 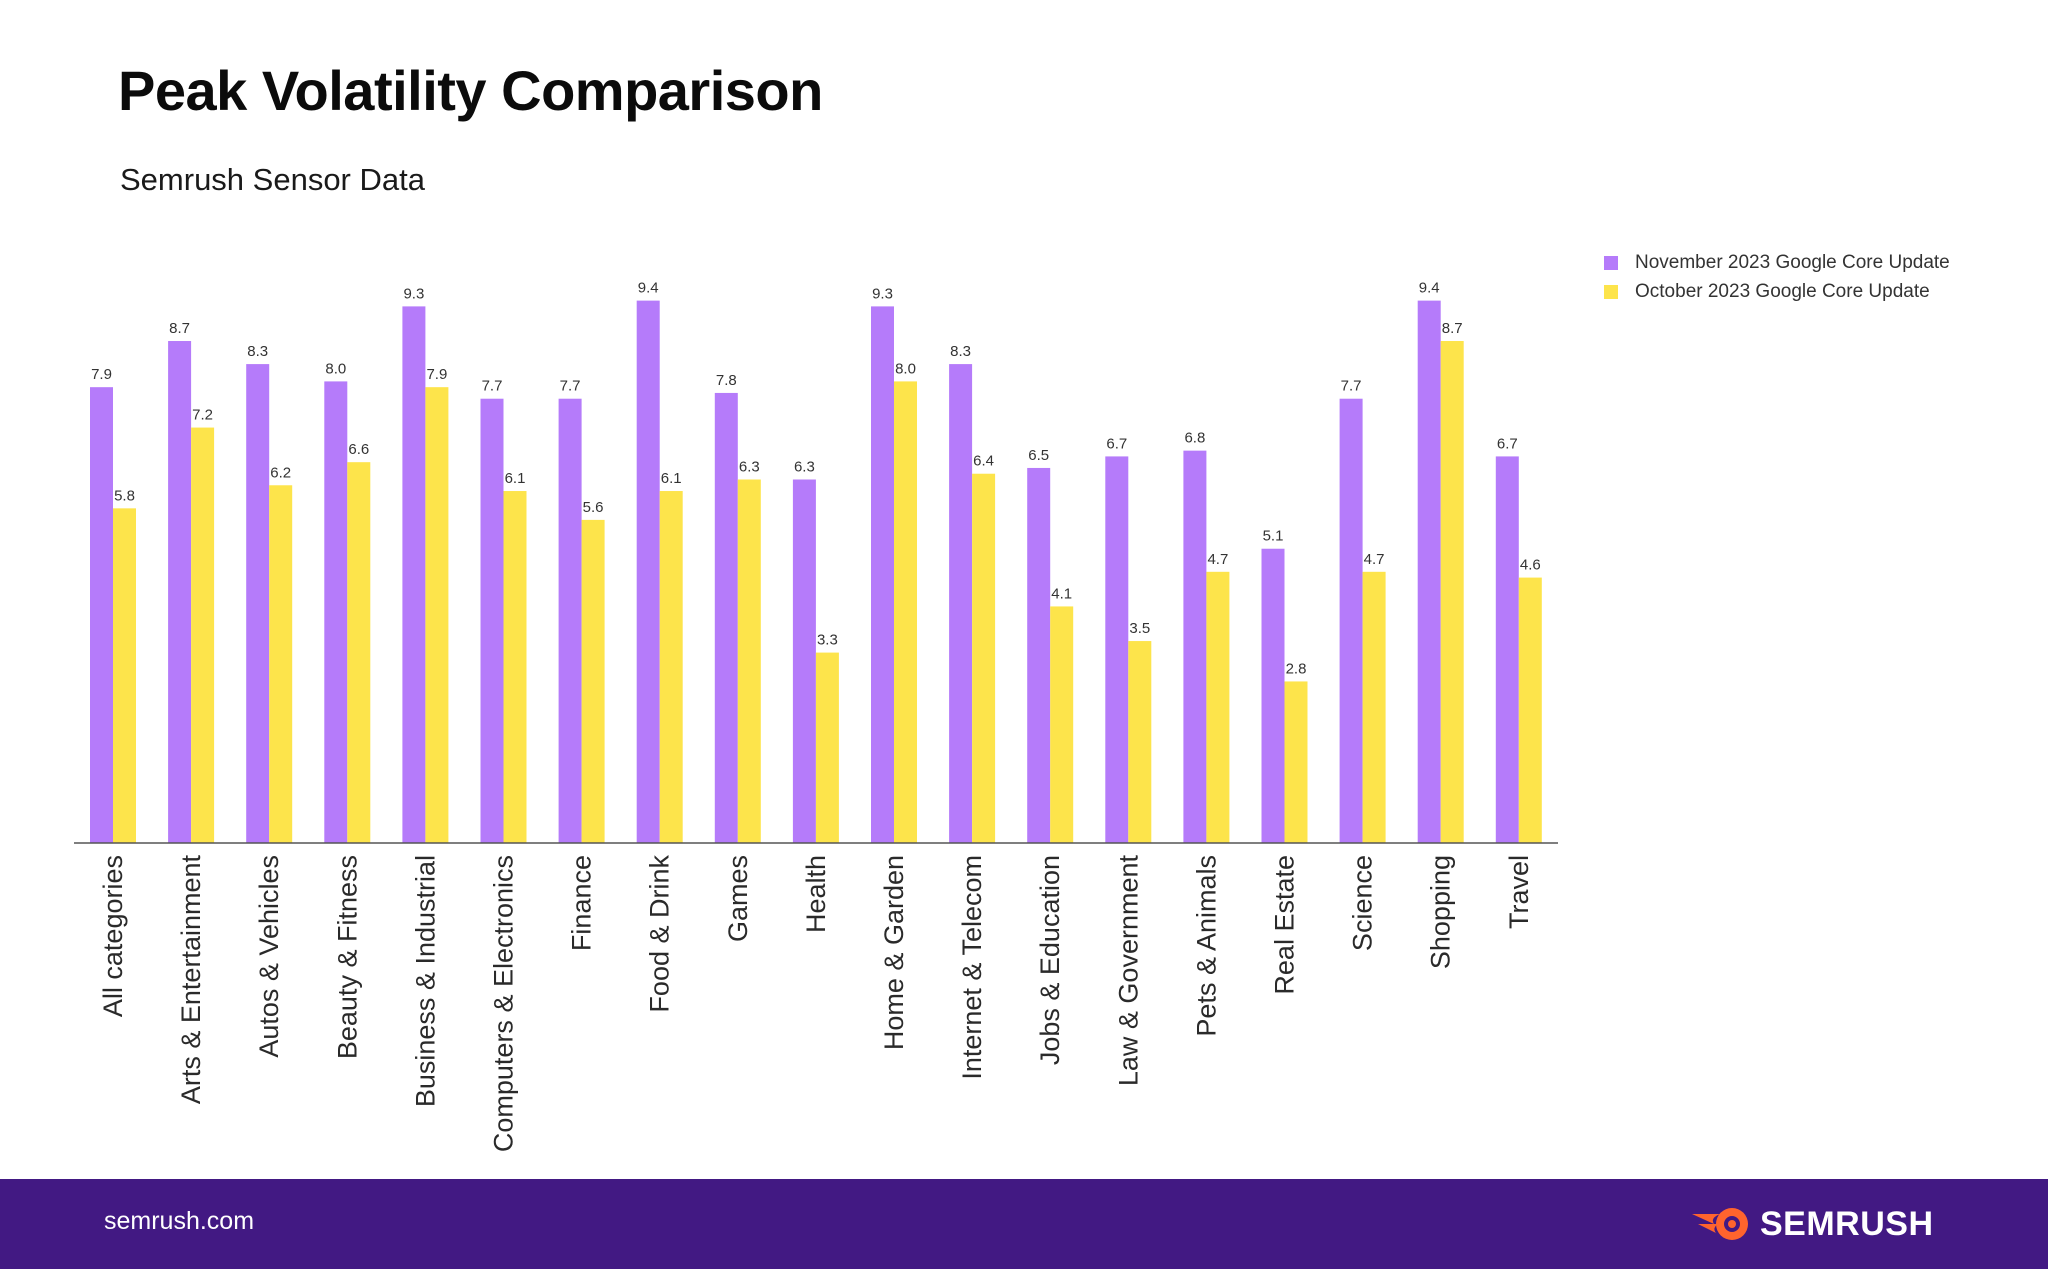 What do you see at coordinates (1363, 903) in the screenshot?
I see `category-label: Science` at bounding box center [1363, 903].